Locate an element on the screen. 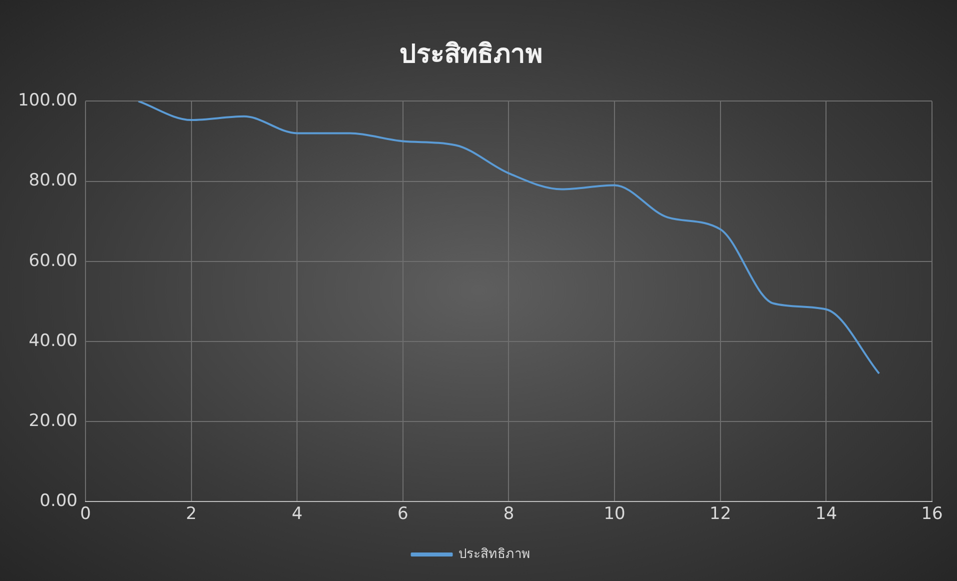 Image resolution: width=957 pixels, height=581 pixels. legend-label: ประสิทธิภาพ is located at coordinates (494, 554).